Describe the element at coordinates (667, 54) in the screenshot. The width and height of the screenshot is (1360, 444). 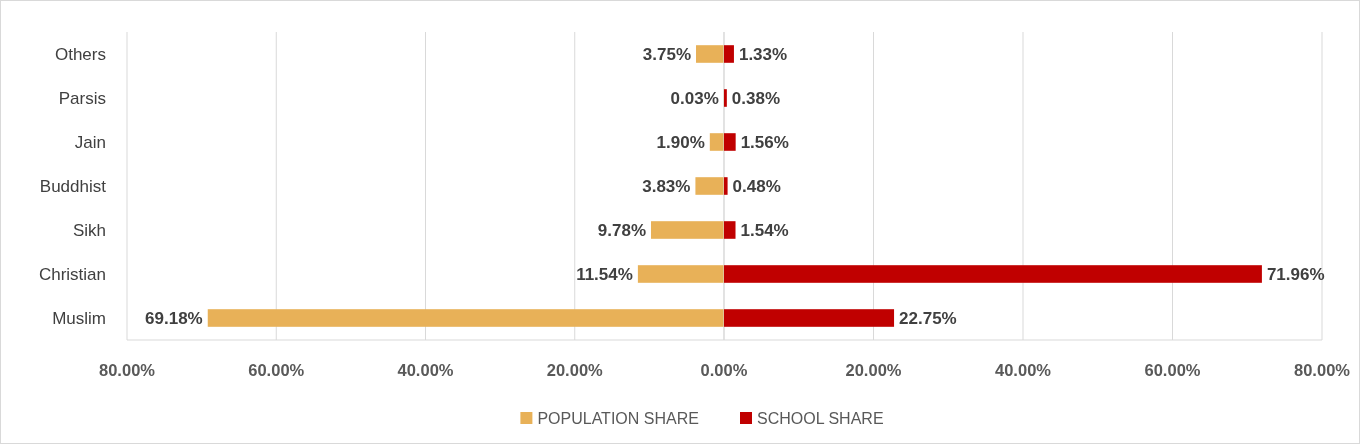
I see `data-label: 3.75%` at that location.